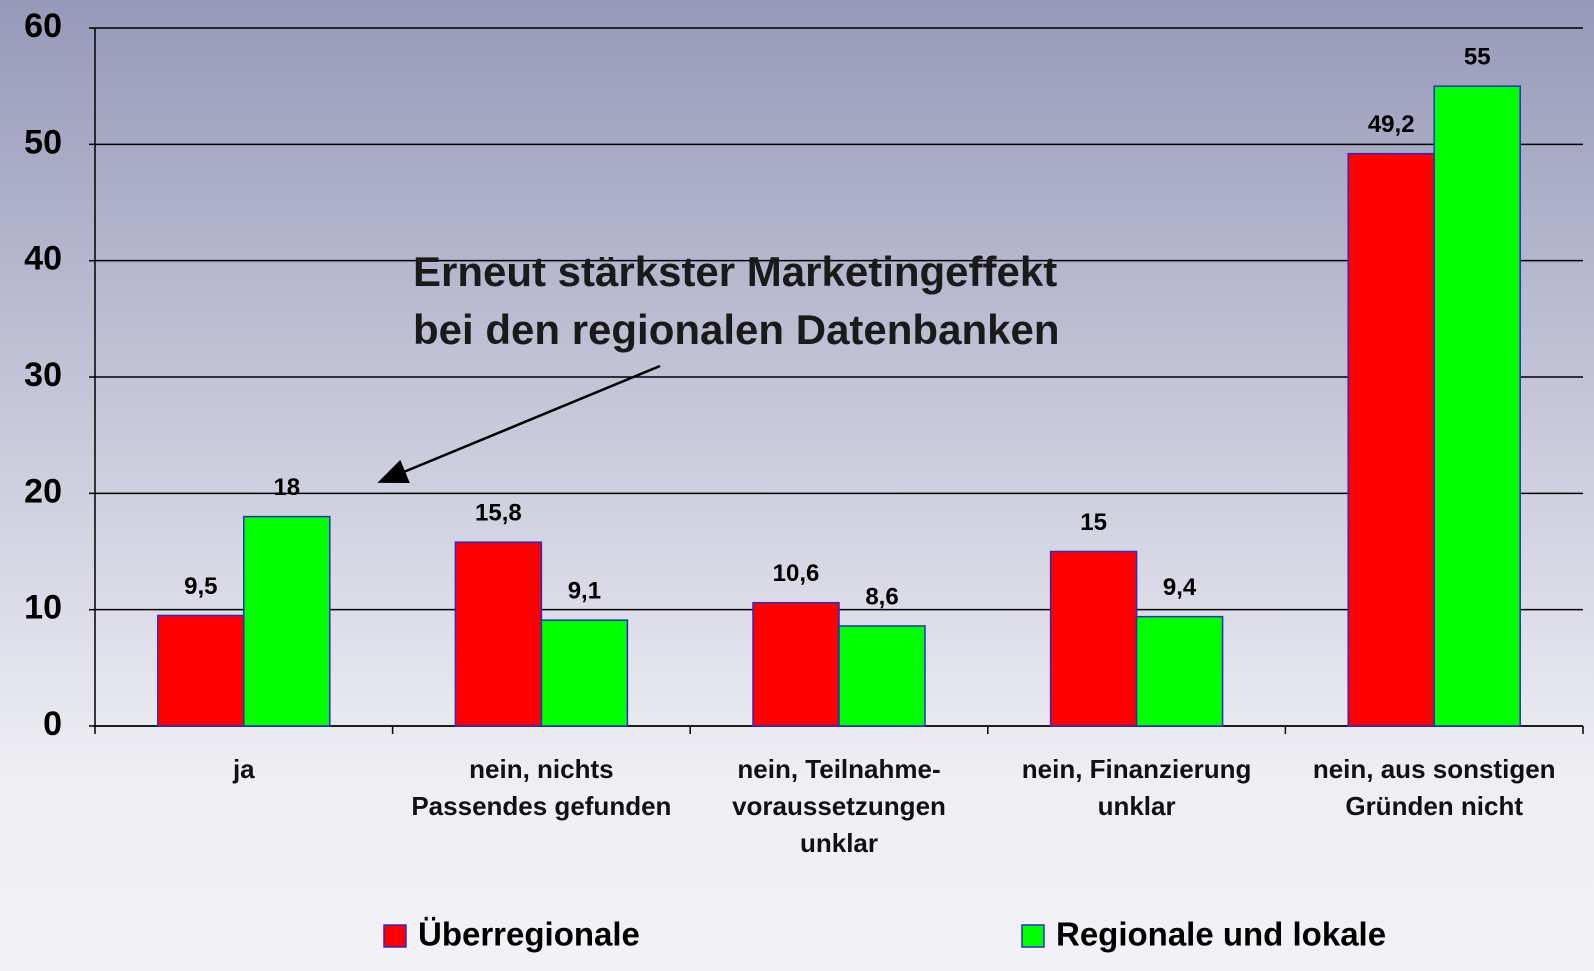 The width and height of the screenshot is (1594, 971). Describe the element at coordinates (1221, 934) in the screenshot. I see `legend-label: Regionale und lokale` at that location.